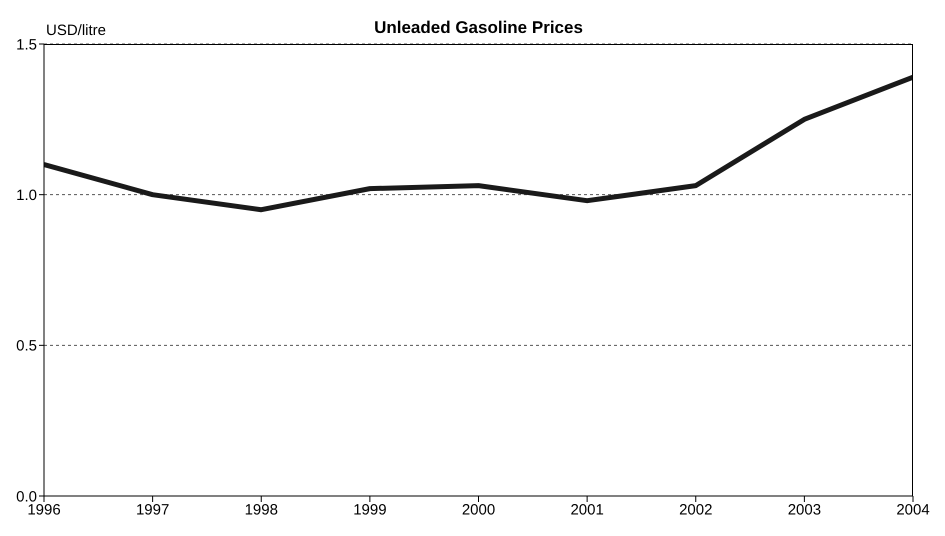 The width and height of the screenshot is (945, 536). What do you see at coordinates (26, 45) in the screenshot?
I see `y-tick-label: 1.5` at bounding box center [26, 45].